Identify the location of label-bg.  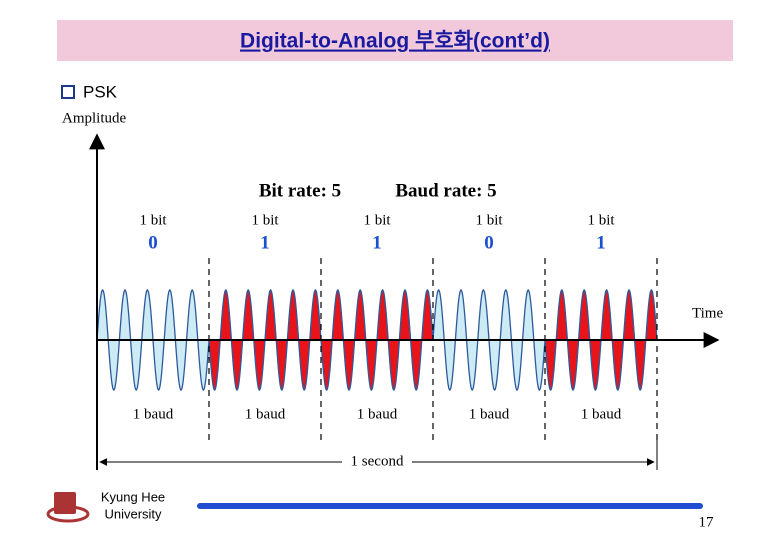
(377, 462).